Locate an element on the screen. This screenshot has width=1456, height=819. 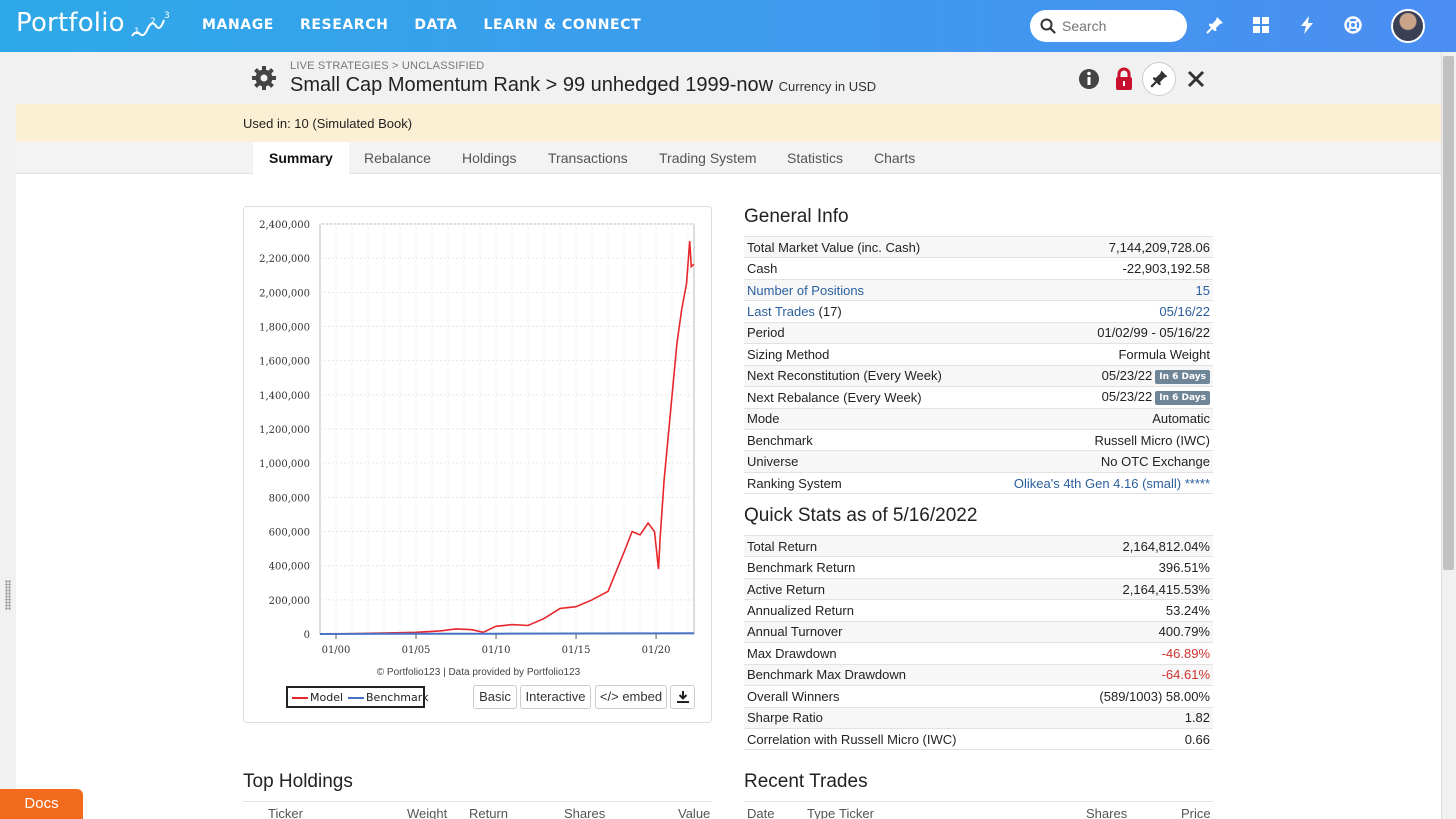
settings-gear-icon is located at coordinates (264, 78).